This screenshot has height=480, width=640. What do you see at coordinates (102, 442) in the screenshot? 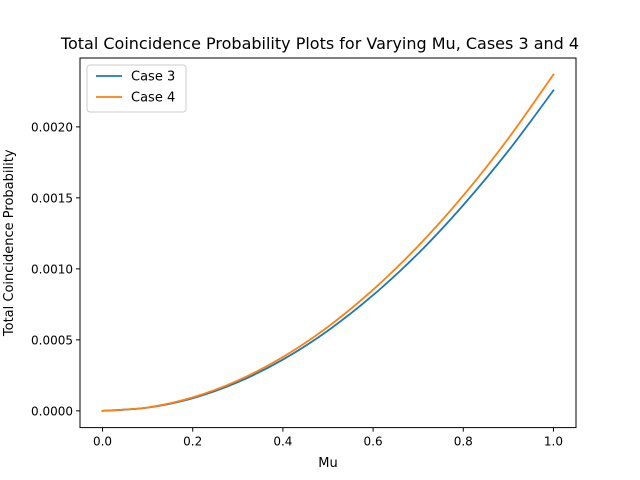
I see `x-tick-label: 0.0` at bounding box center [102, 442].